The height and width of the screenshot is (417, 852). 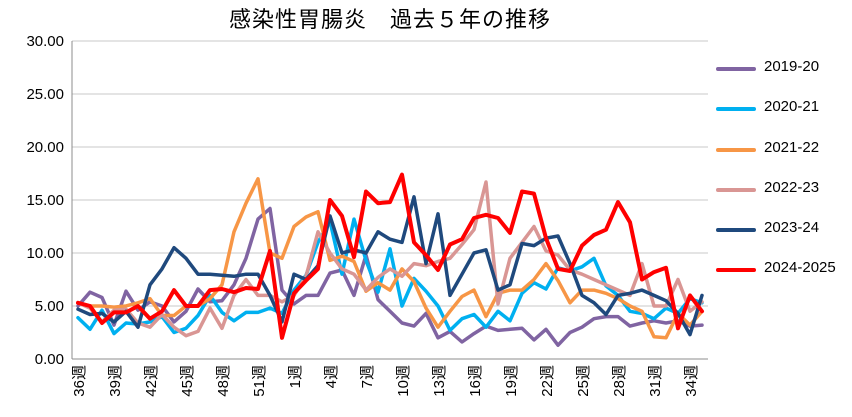 What do you see at coordinates (792, 147) in the screenshot?
I see `legend-label: 2021-22` at bounding box center [792, 147].